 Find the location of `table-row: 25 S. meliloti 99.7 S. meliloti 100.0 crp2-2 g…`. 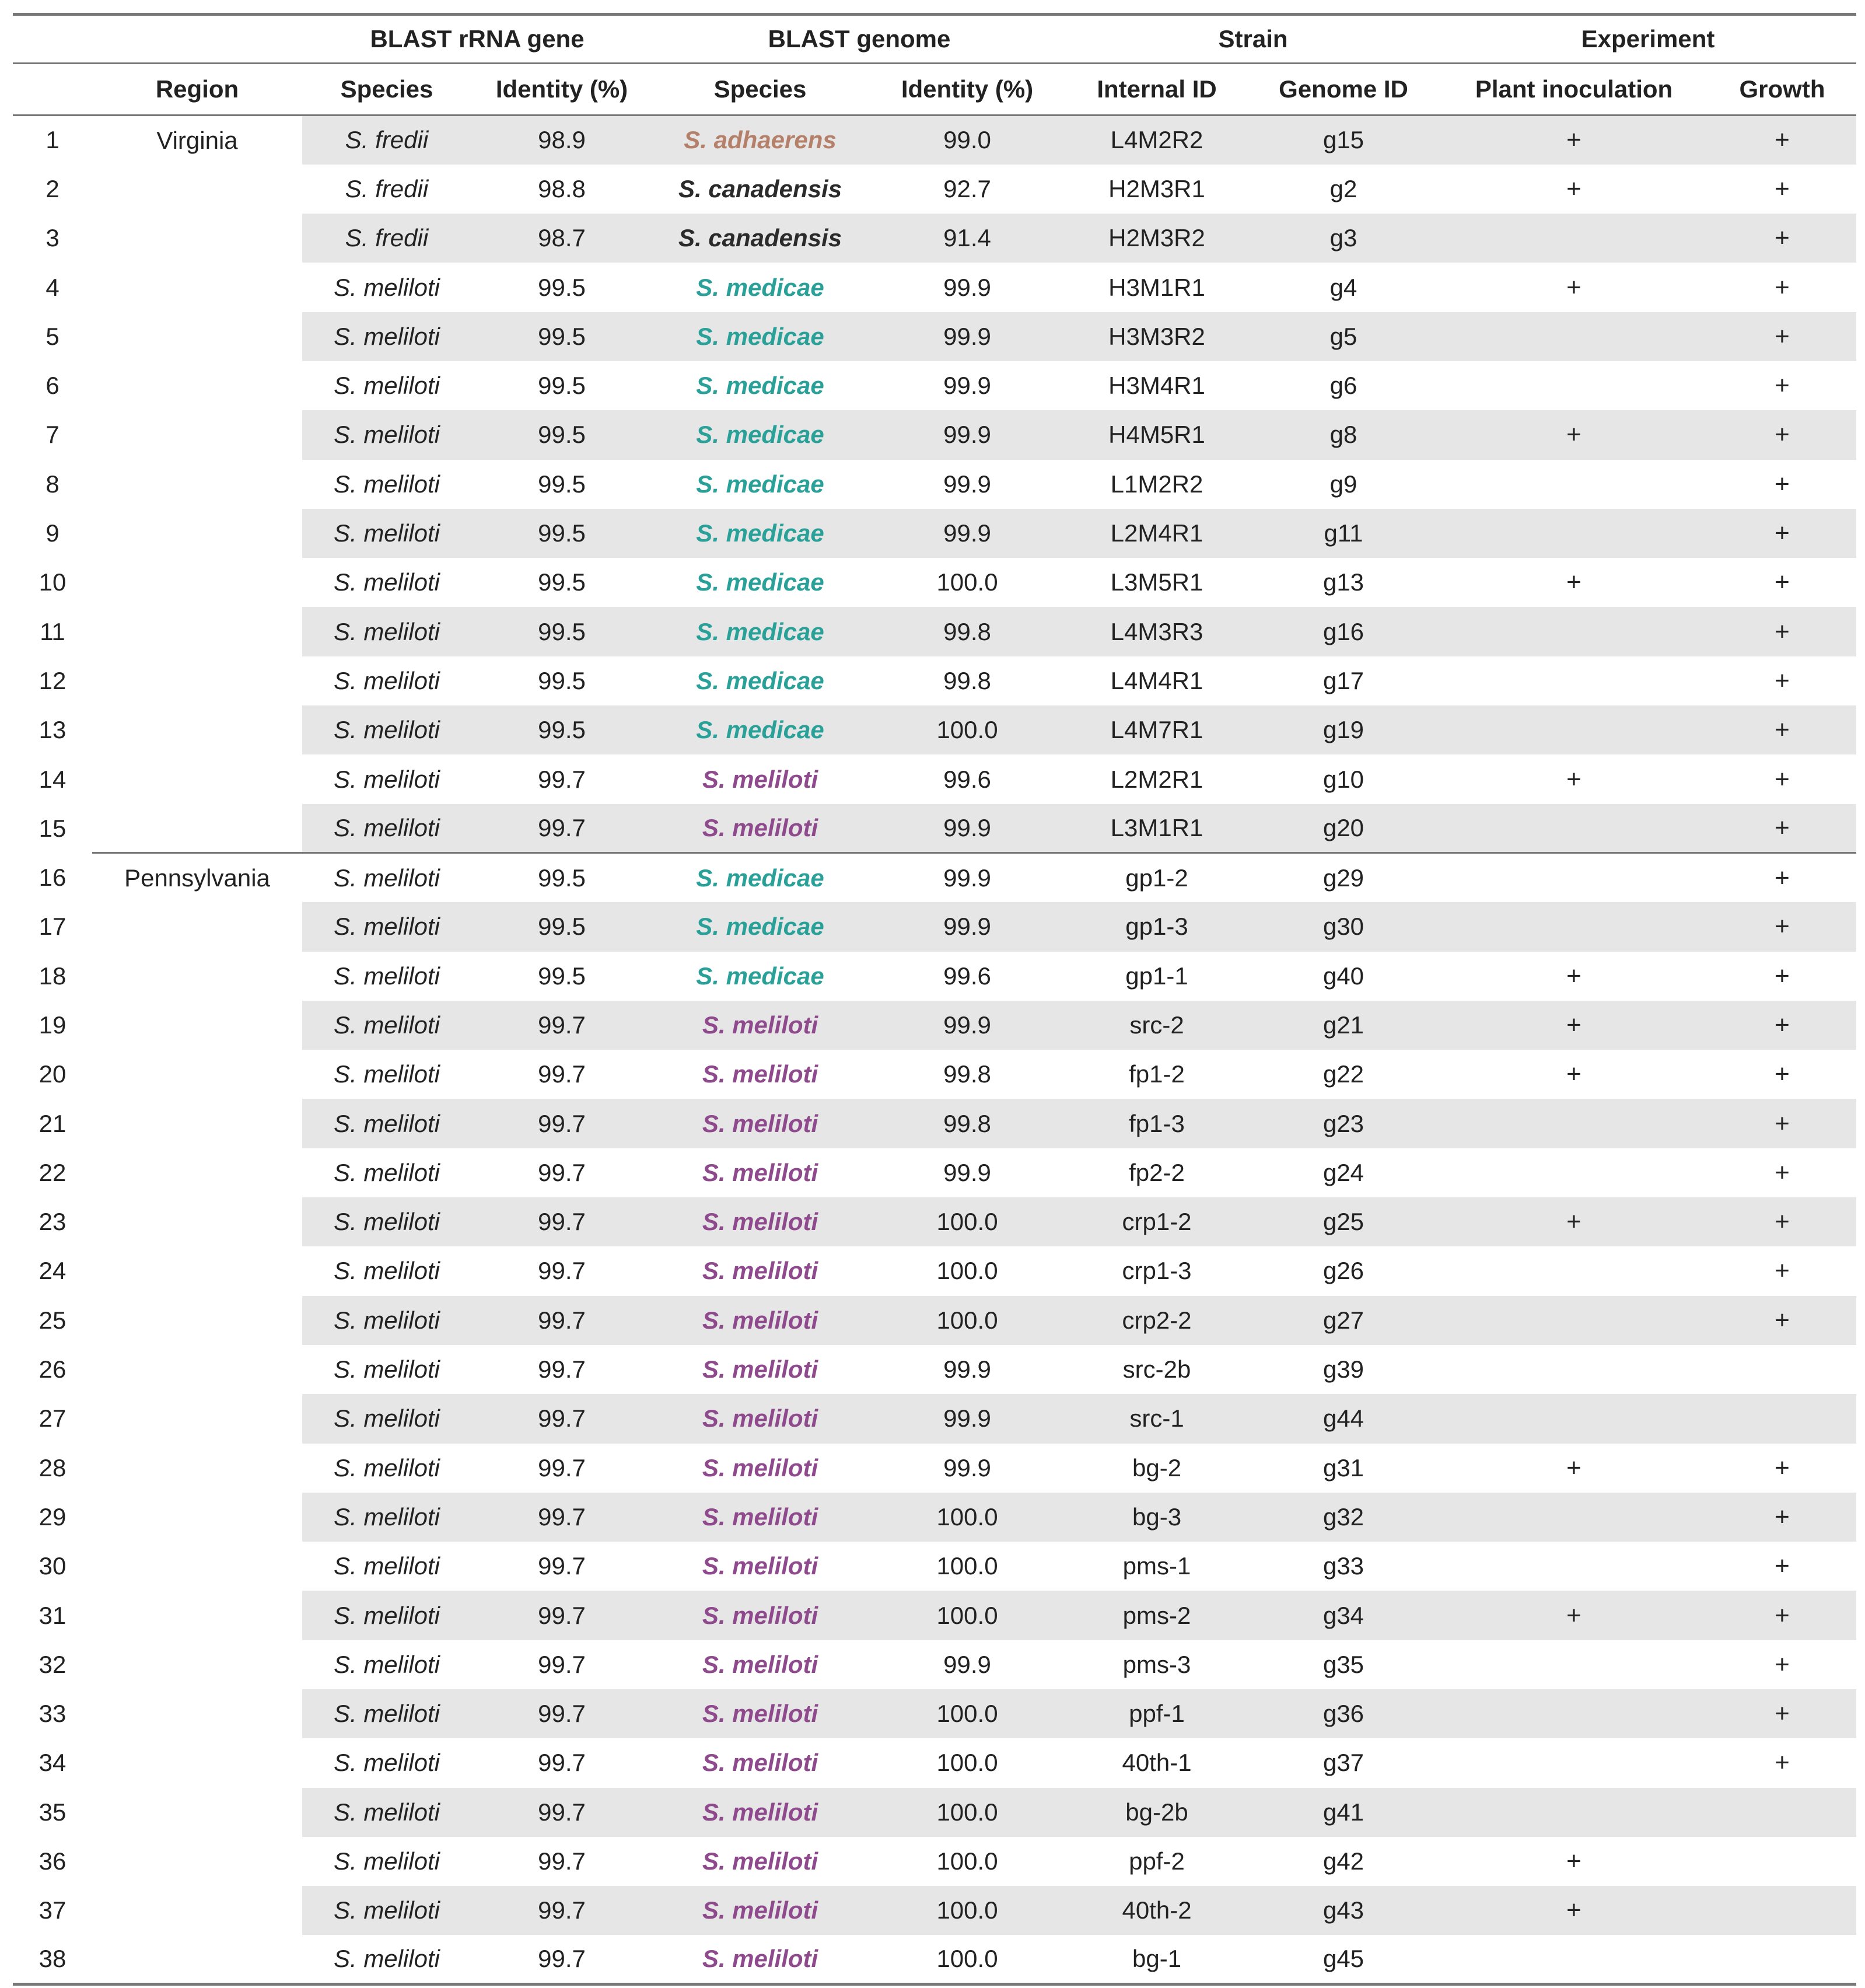

table-row: 25 S. meliloti 99.7 S. meliloti 100.0 crp2-2 g… is located at coordinates (935, 1320).